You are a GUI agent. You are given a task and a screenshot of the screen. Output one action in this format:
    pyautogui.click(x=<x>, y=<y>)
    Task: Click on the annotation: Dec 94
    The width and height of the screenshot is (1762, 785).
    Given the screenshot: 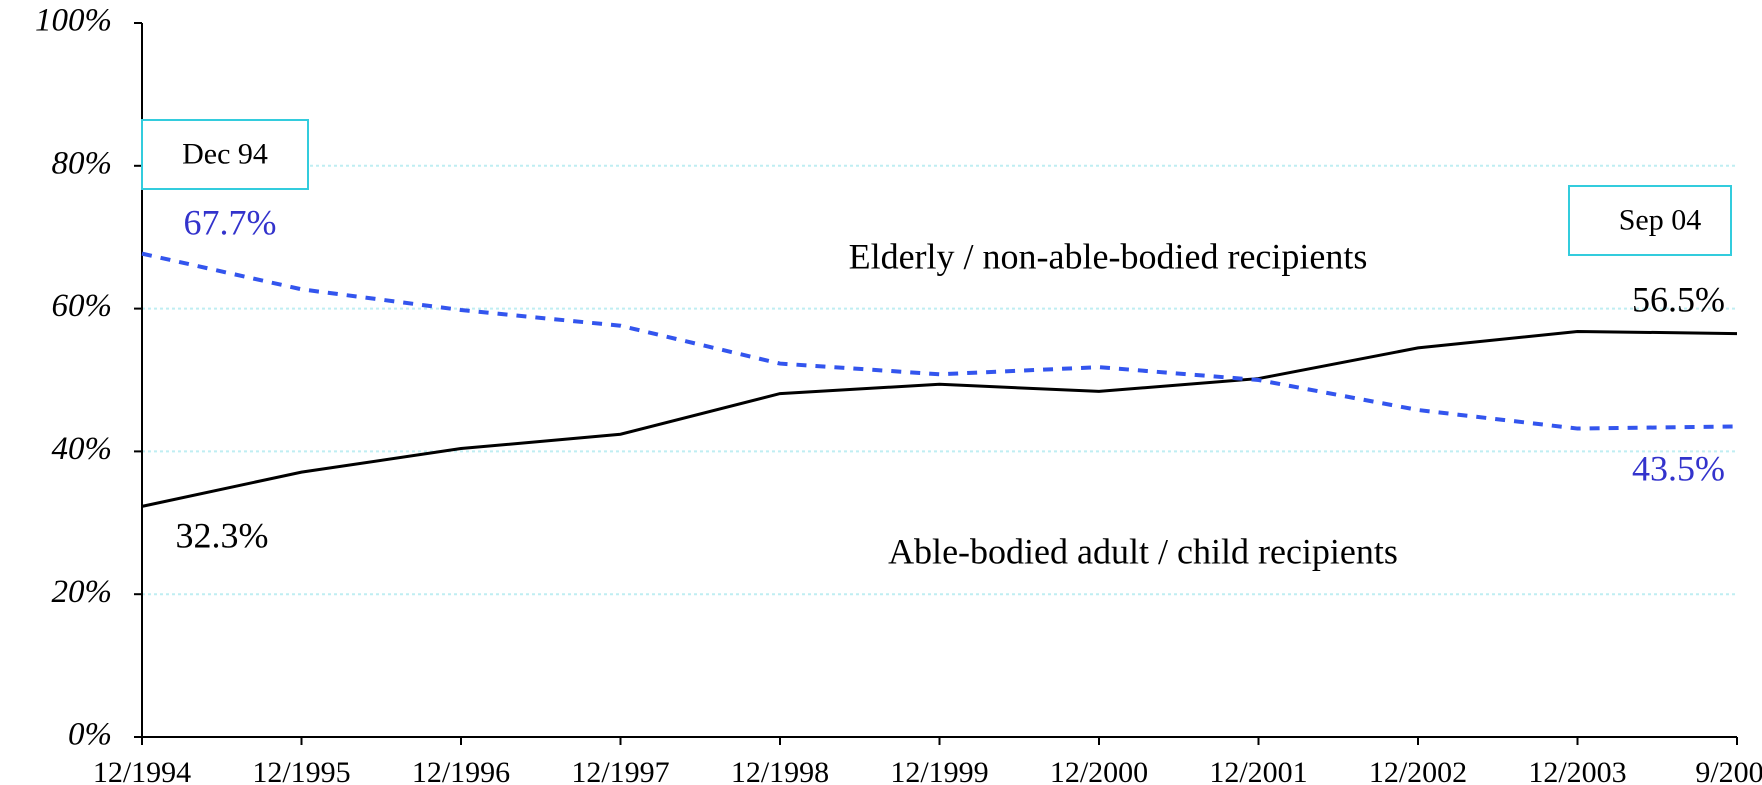 What is the action you would take?
    pyautogui.click(x=225, y=153)
    